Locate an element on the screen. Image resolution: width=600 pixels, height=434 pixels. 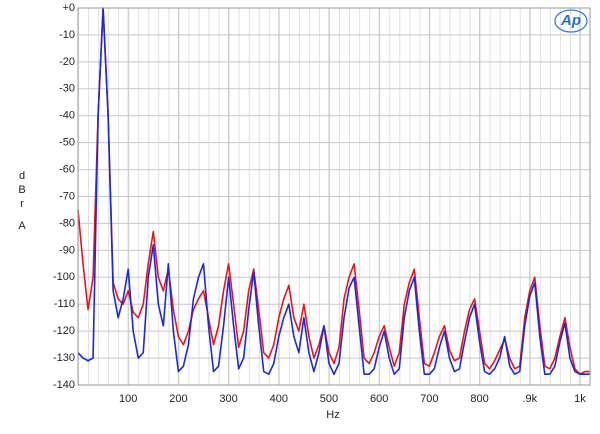
y-tick-label: -90 is located at coordinates (67, 250).